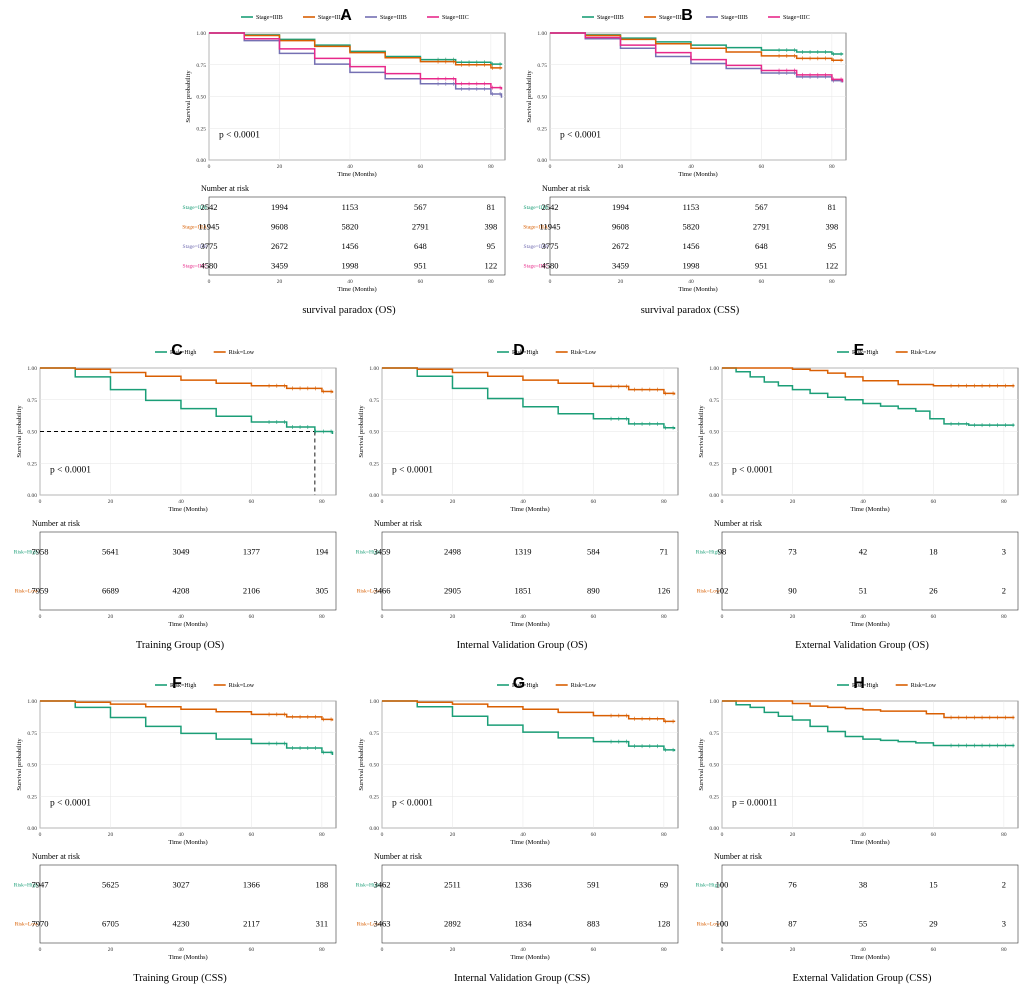 Image resolution: width=1021 pixels, height=1005 pixels. What do you see at coordinates (382, 591) in the screenshot?
I see `risk-count: 3466` at bounding box center [382, 591].